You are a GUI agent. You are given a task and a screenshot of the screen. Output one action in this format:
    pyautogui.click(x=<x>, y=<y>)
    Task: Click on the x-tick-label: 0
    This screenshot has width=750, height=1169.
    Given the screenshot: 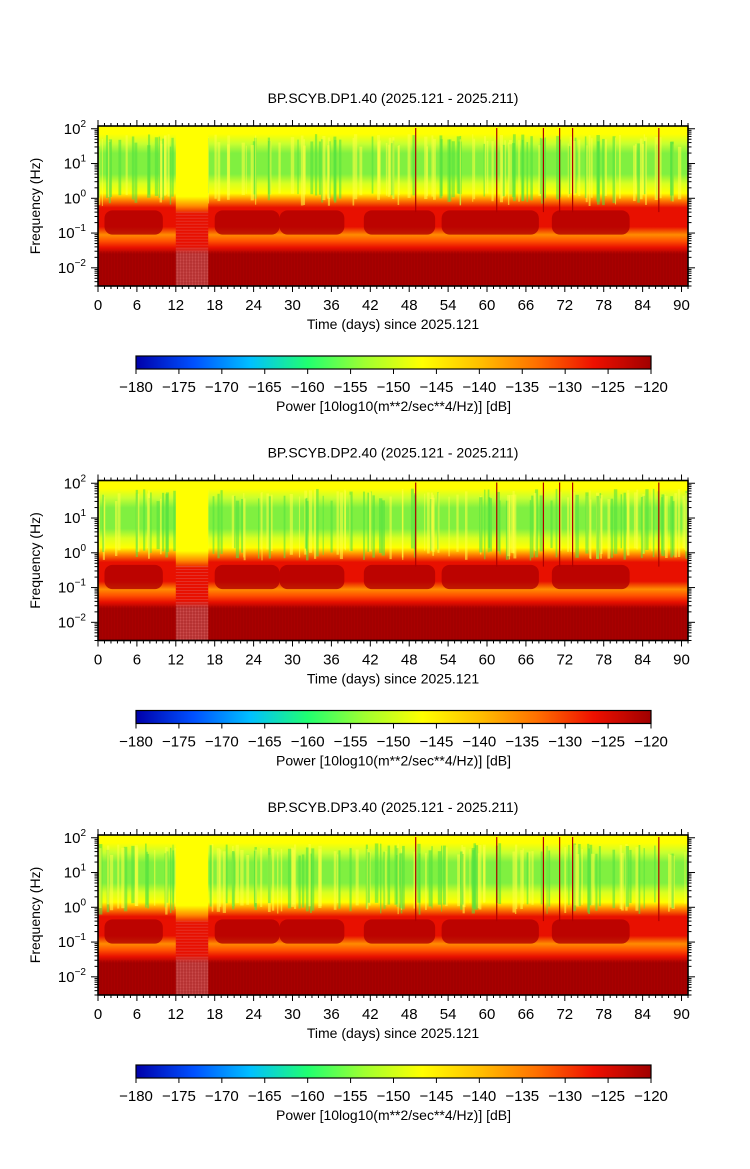 What is the action you would take?
    pyautogui.click(x=98, y=305)
    